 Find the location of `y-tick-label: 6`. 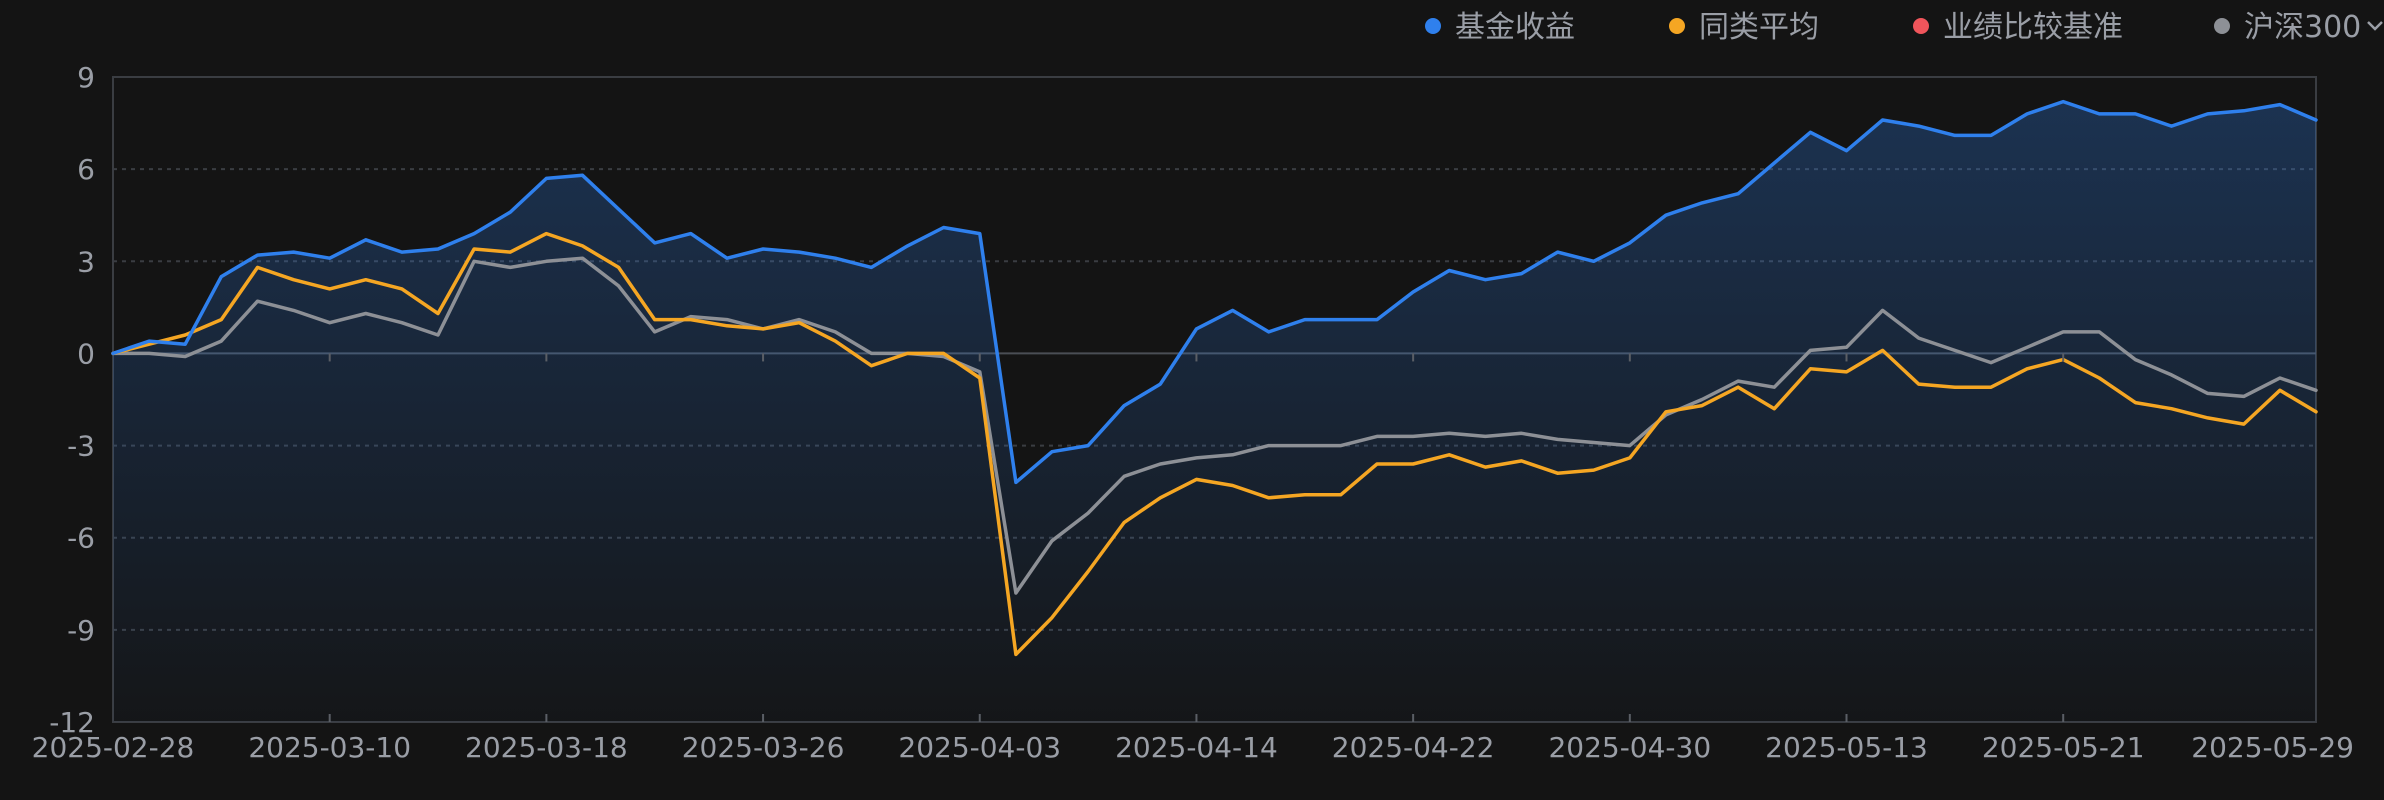

y-tick-label: 6 is located at coordinates (86, 169).